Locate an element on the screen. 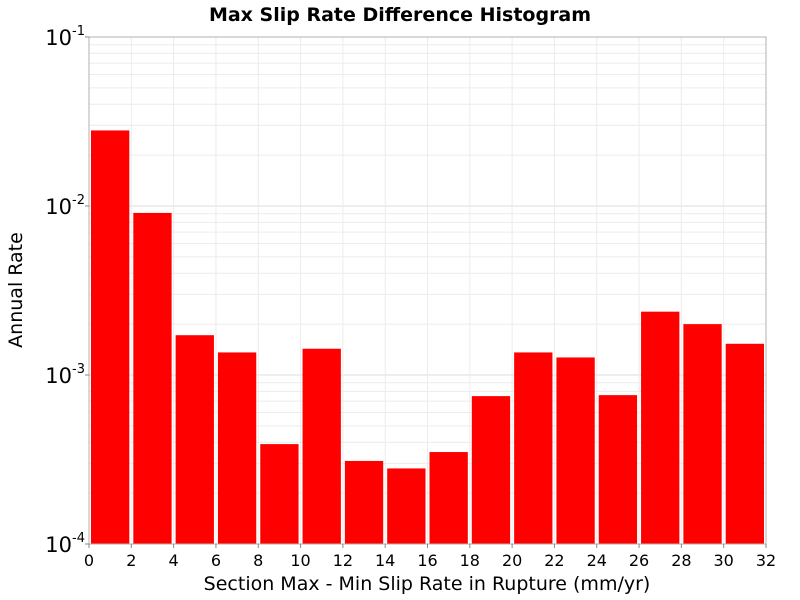 Image resolution: width=800 pixels, height=600 pixels. x-tick-label: 18 is located at coordinates (470, 560).